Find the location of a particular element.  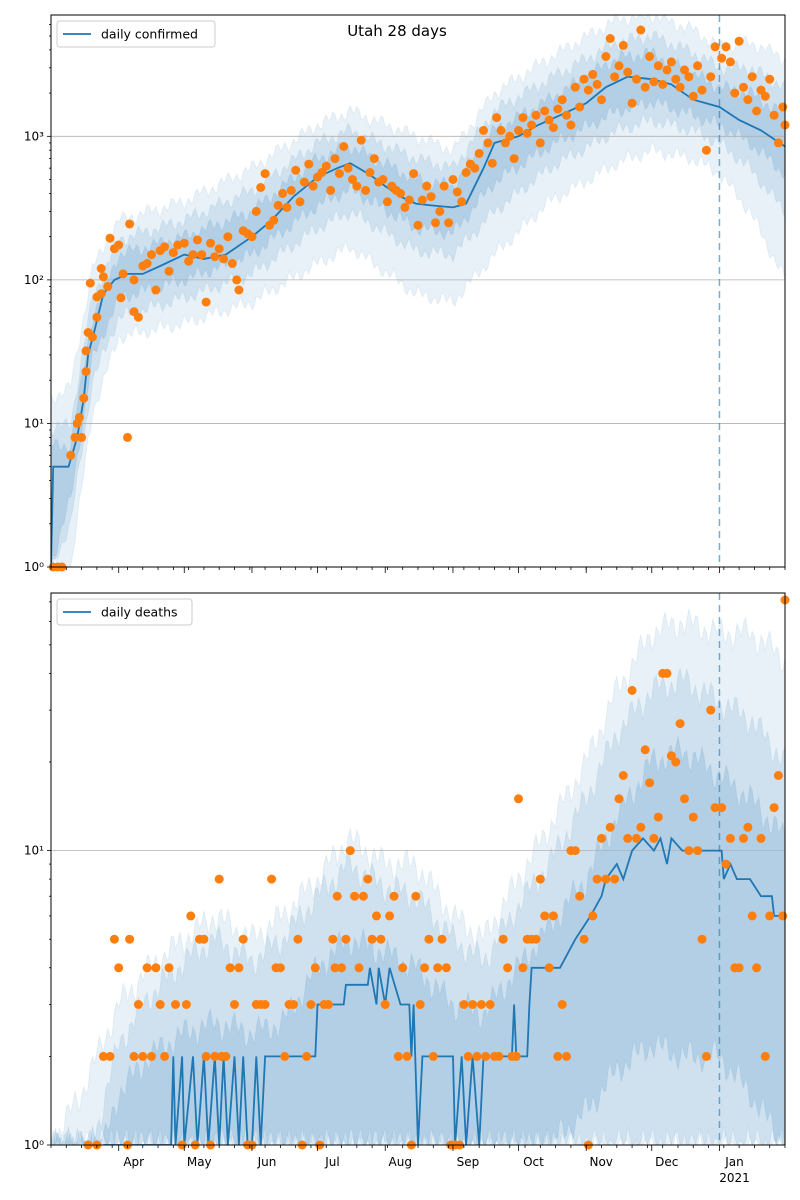

x-tick-label: Apr is located at coordinates (133, 1162).